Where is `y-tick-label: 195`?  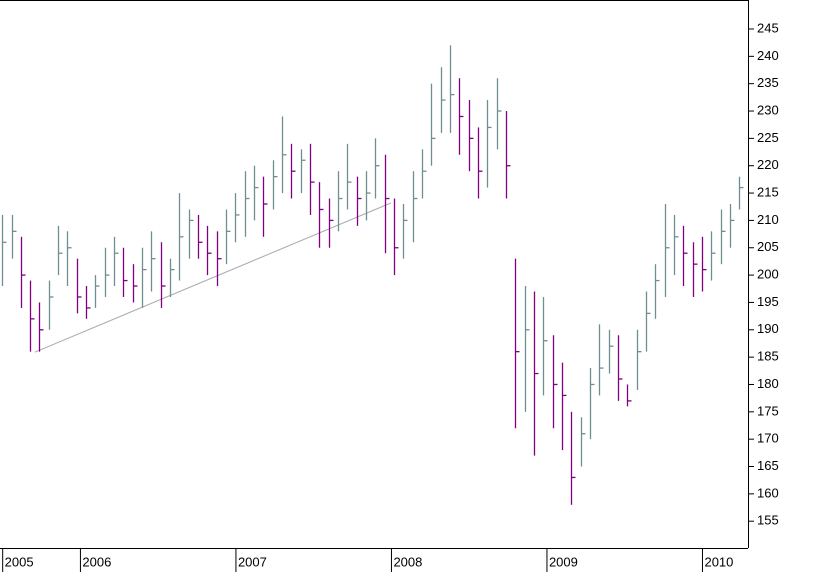 y-tick-label: 195 is located at coordinates (768, 301).